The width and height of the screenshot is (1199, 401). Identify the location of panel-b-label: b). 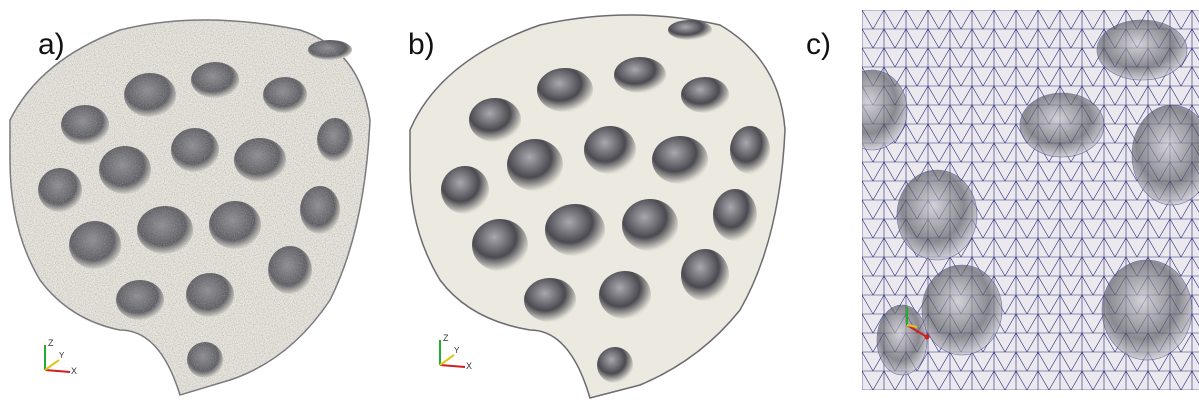
(421, 44).